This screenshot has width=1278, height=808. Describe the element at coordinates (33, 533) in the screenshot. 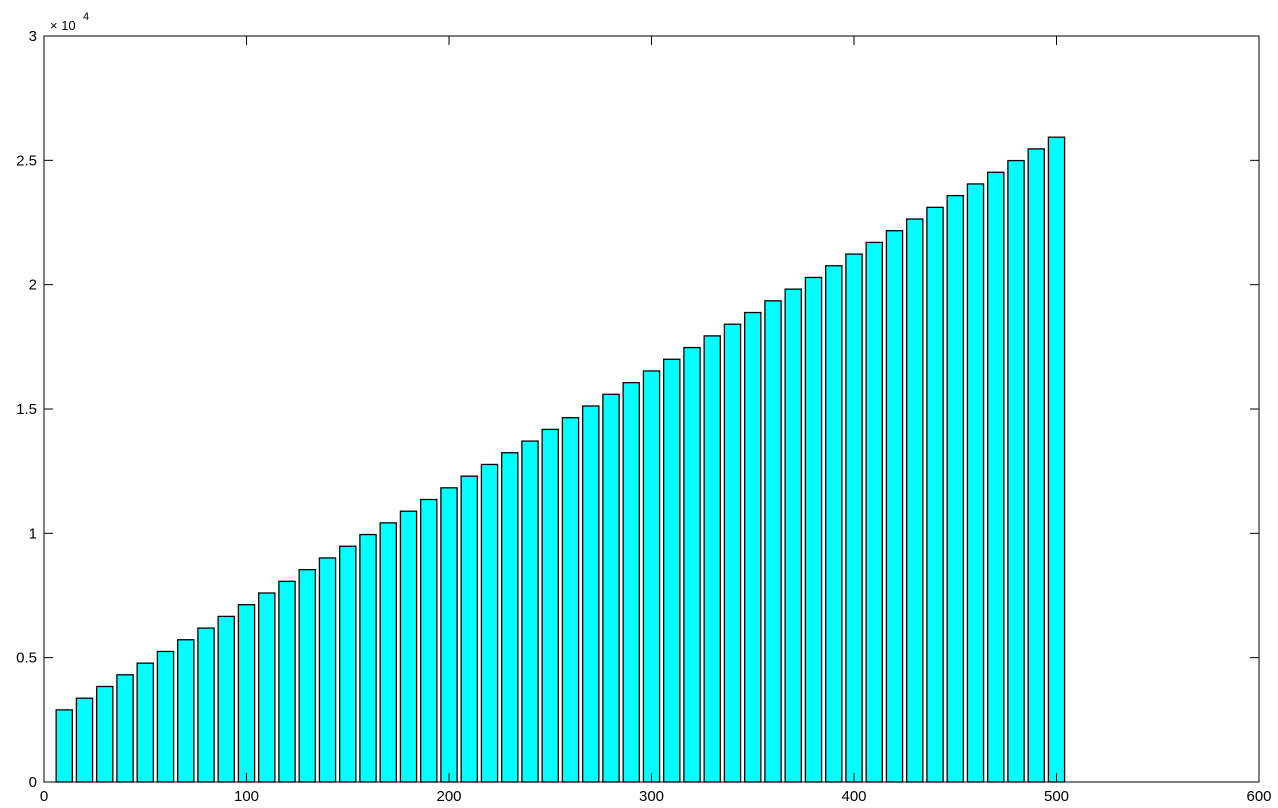

I see `y-tick-label: 1` at that location.